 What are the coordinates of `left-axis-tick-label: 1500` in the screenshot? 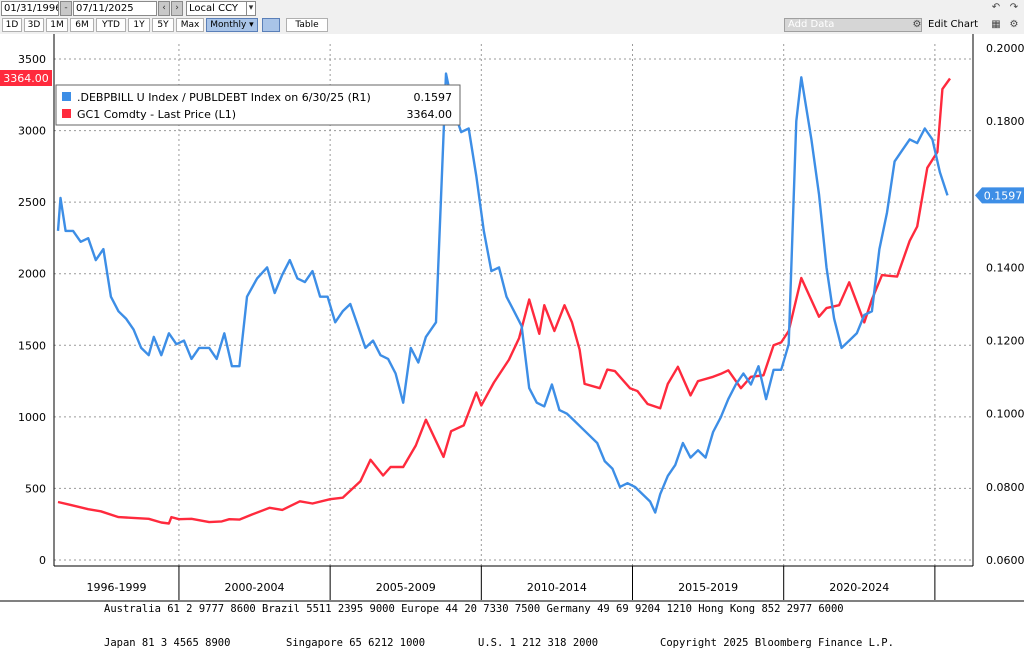 It's located at (32, 345).